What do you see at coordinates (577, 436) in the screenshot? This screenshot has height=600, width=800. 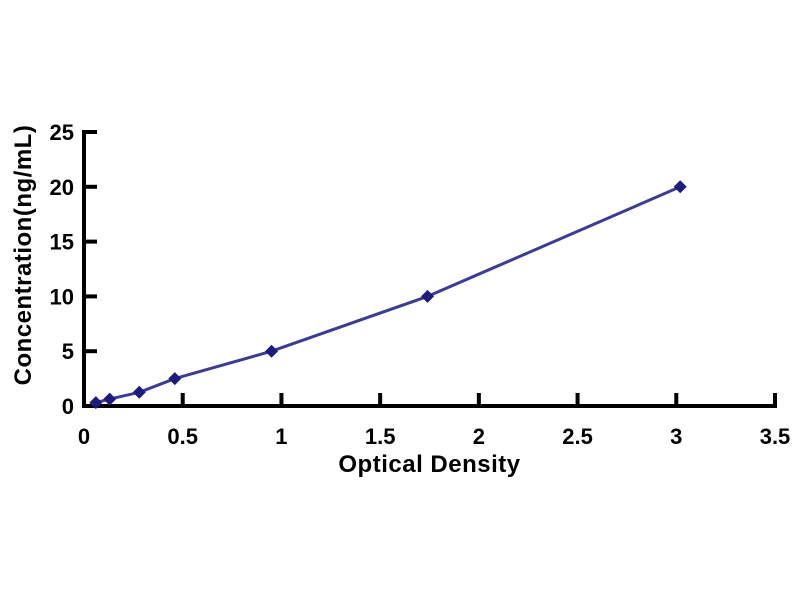 I see `x-tick-label: 2.5` at bounding box center [577, 436].